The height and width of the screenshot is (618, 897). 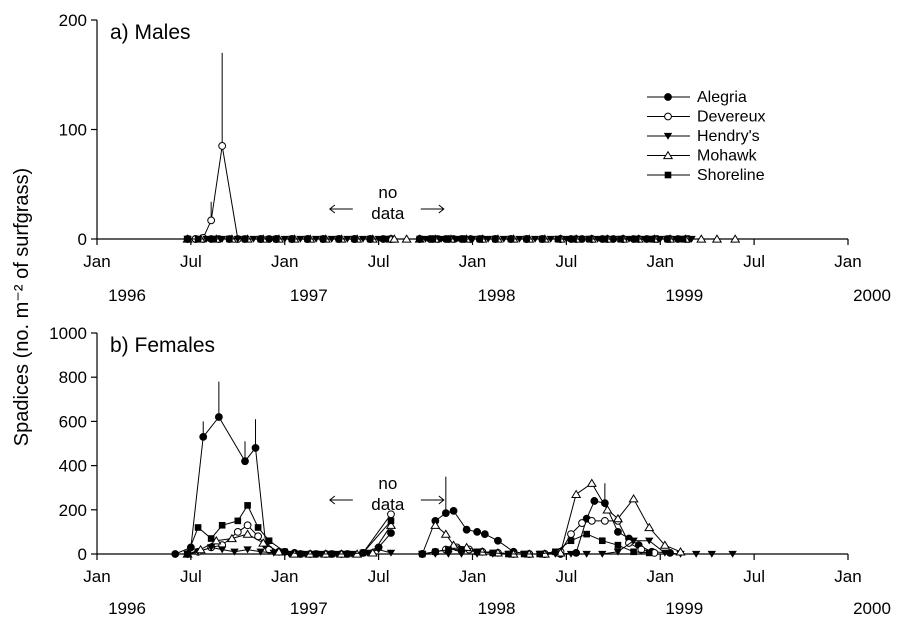 What do you see at coordinates (497, 295) in the screenshot?
I see `x-year-label: 1998` at bounding box center [497, 295].